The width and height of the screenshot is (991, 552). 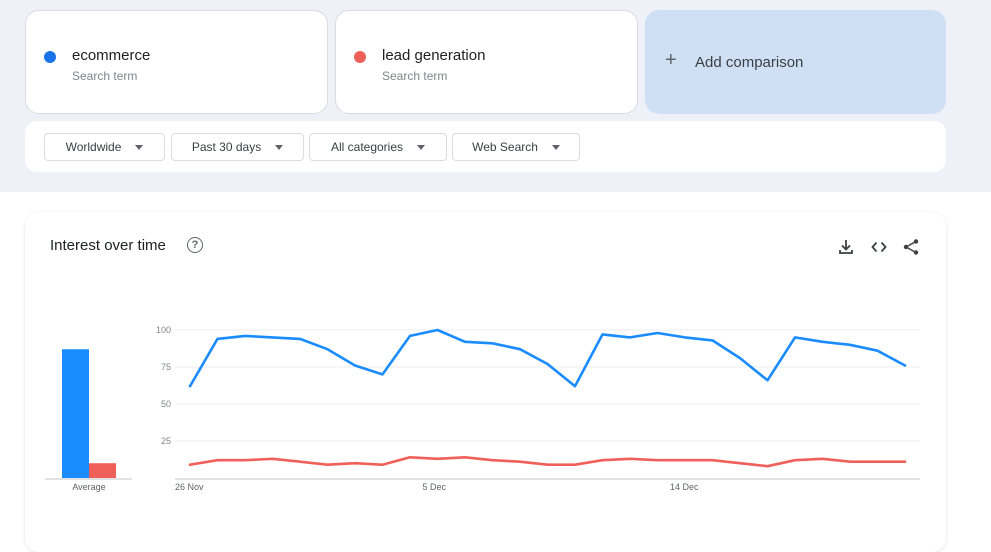 I want to click on y-tick-label: 50, so click(x=166, y=404).